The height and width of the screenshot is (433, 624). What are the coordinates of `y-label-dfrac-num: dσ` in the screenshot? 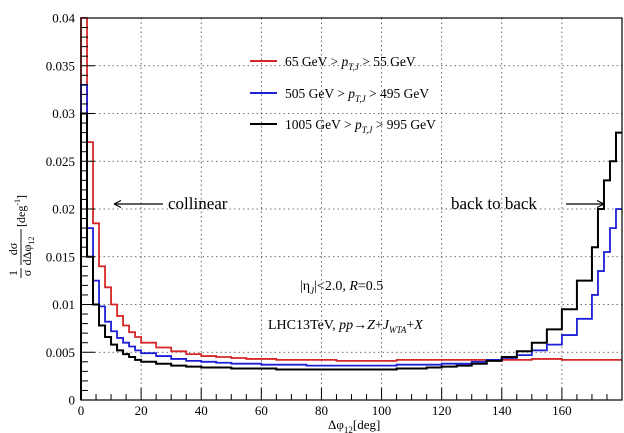 It's located at (13, 248).